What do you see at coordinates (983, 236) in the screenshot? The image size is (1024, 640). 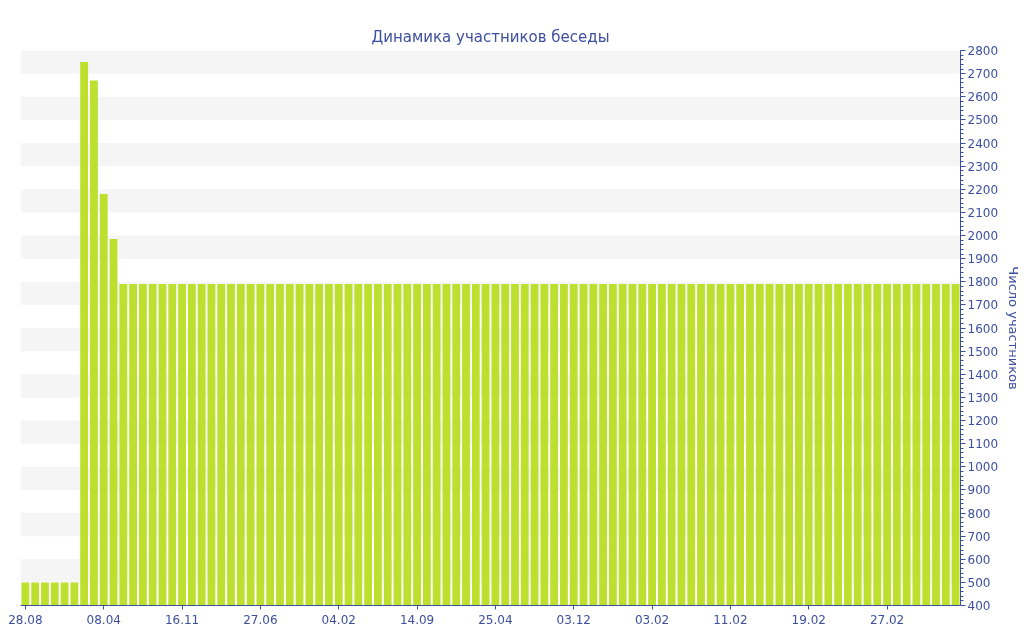 I see `y-tick-label: 2000` at bounding box center [983, 236].